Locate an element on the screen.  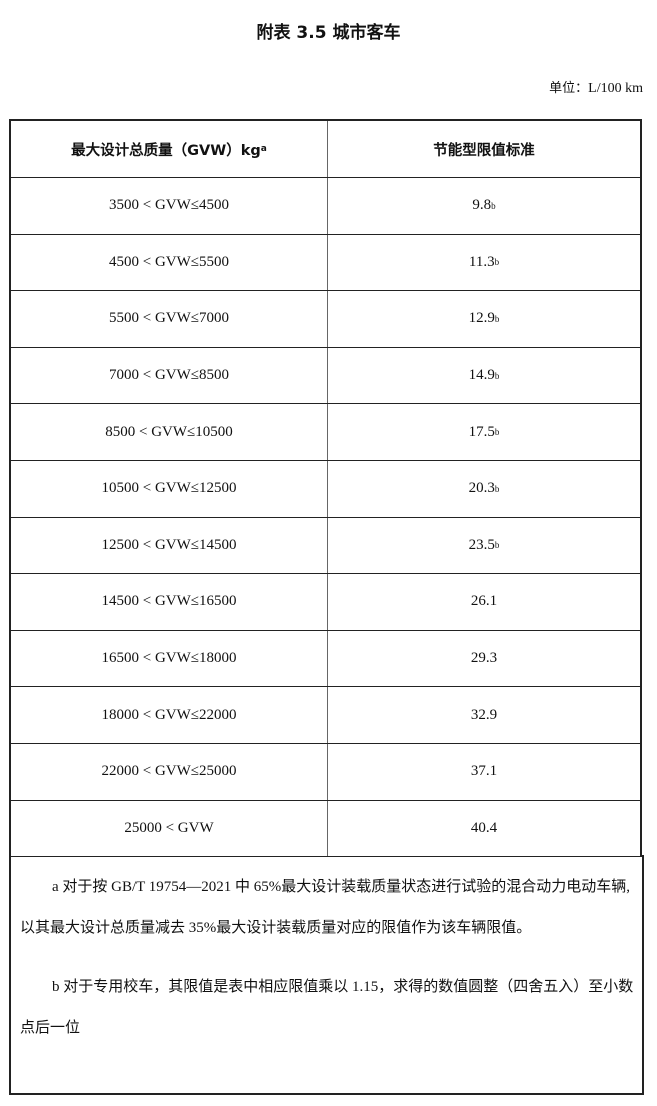
gvw-range: 7000 < GVW≤8500 is located at coordinates (168, 375).